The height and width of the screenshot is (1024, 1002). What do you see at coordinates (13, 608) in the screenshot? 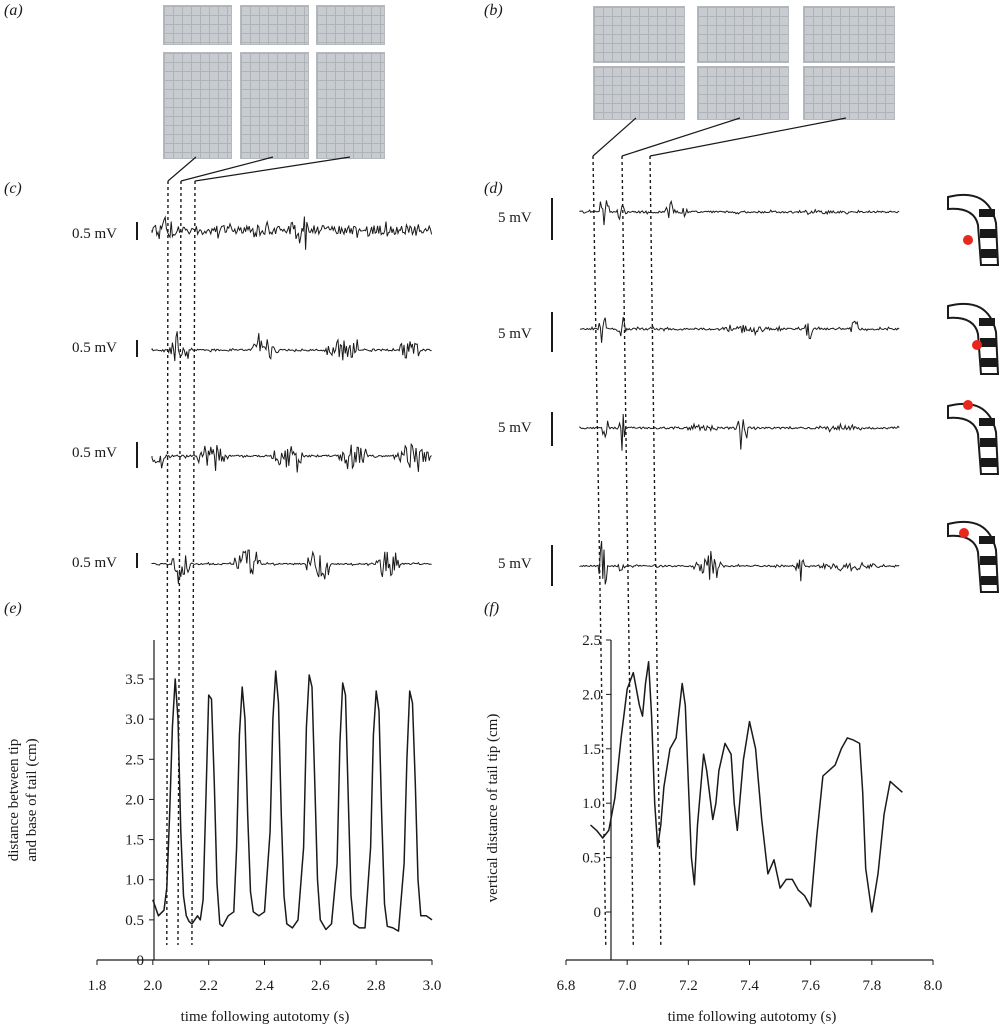
I see `panel-label-e: (e)` at bounding box center [13, 608].